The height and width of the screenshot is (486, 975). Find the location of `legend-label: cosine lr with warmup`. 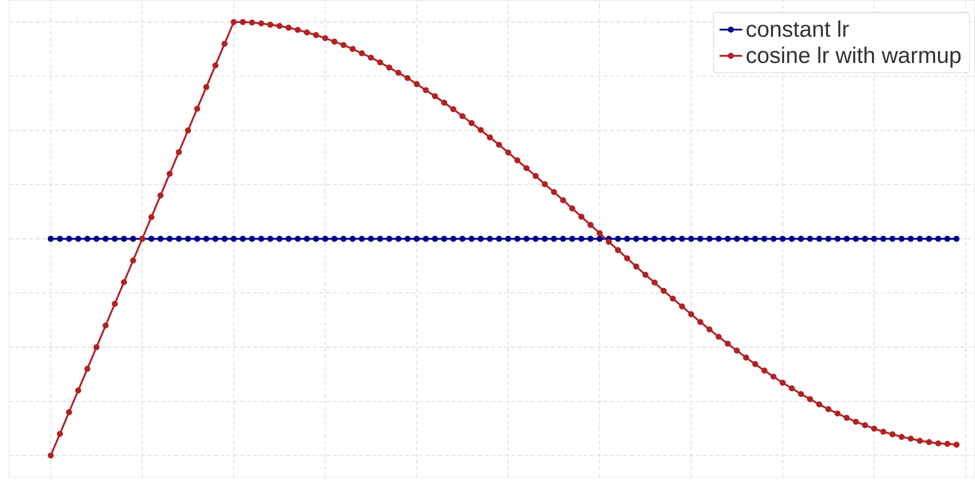

legend-label: cosine lr with warmup is located at coordinates (853, 57).